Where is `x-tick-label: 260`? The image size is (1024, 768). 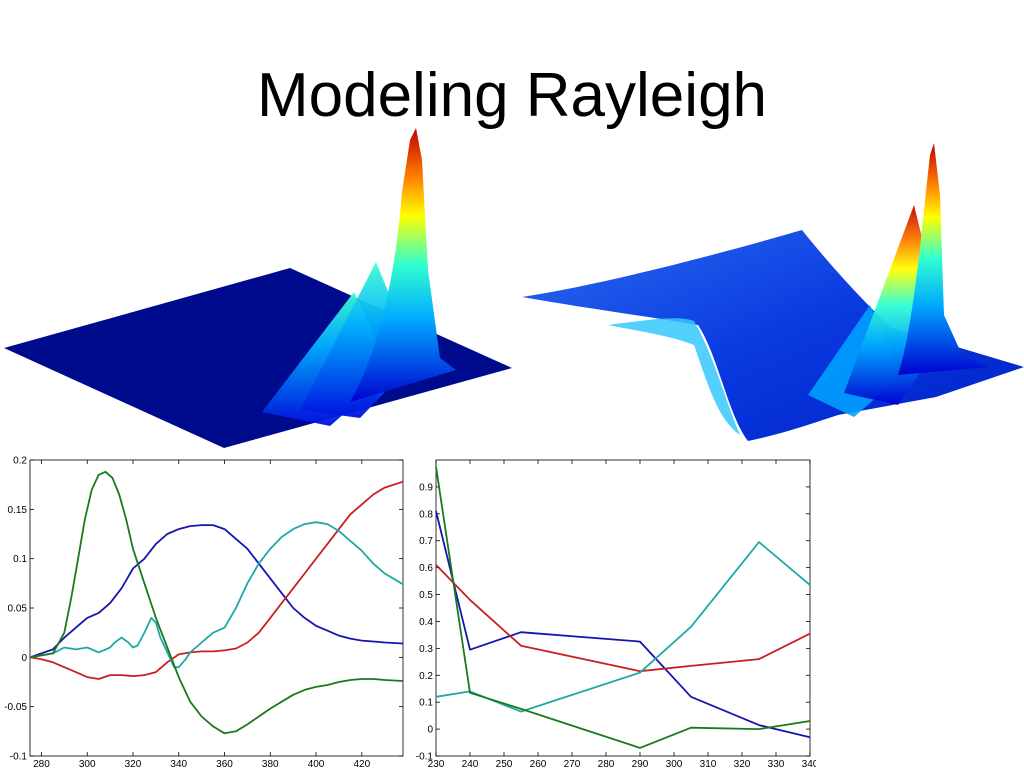 x-tick-label: 260 is located at coordinates (538, 763).